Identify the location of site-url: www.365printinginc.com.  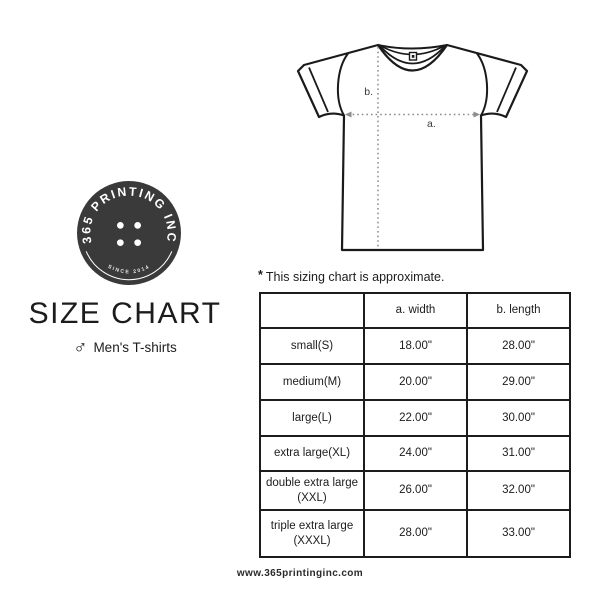
(300, 573).